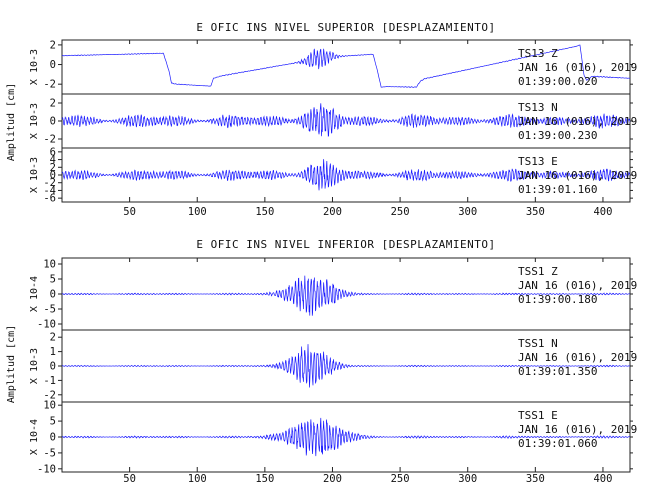 The image size is (650, 500). What do you see at coordinates (557, 443) in the screenshot?
I see `station-info-line: 01:39:01.060` at bounding box center [557, 443].